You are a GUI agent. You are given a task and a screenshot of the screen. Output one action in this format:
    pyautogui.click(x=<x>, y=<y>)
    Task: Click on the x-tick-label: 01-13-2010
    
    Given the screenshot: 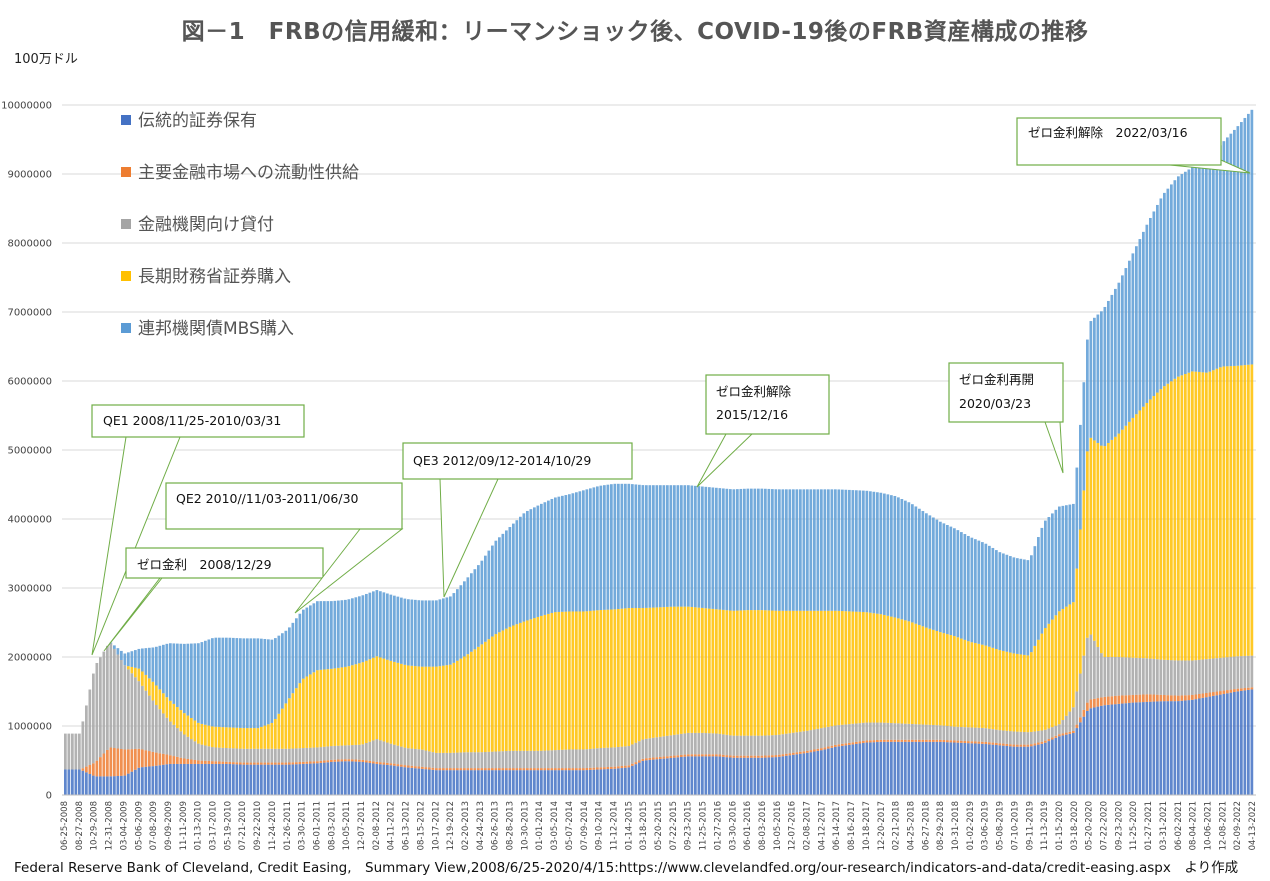 What is the action you would take?
    pyautogui.click(x=199, y=825)
    